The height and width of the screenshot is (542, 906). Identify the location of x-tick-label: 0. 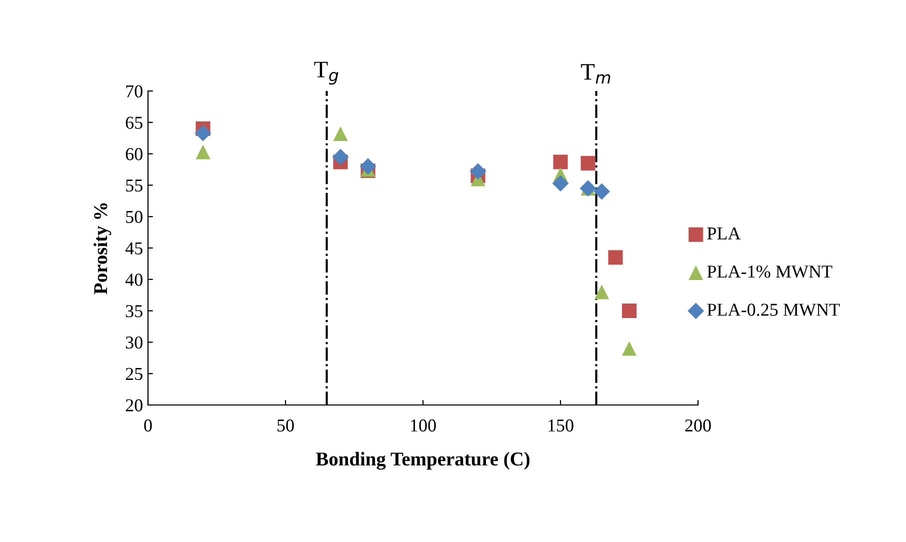
(148, 425).